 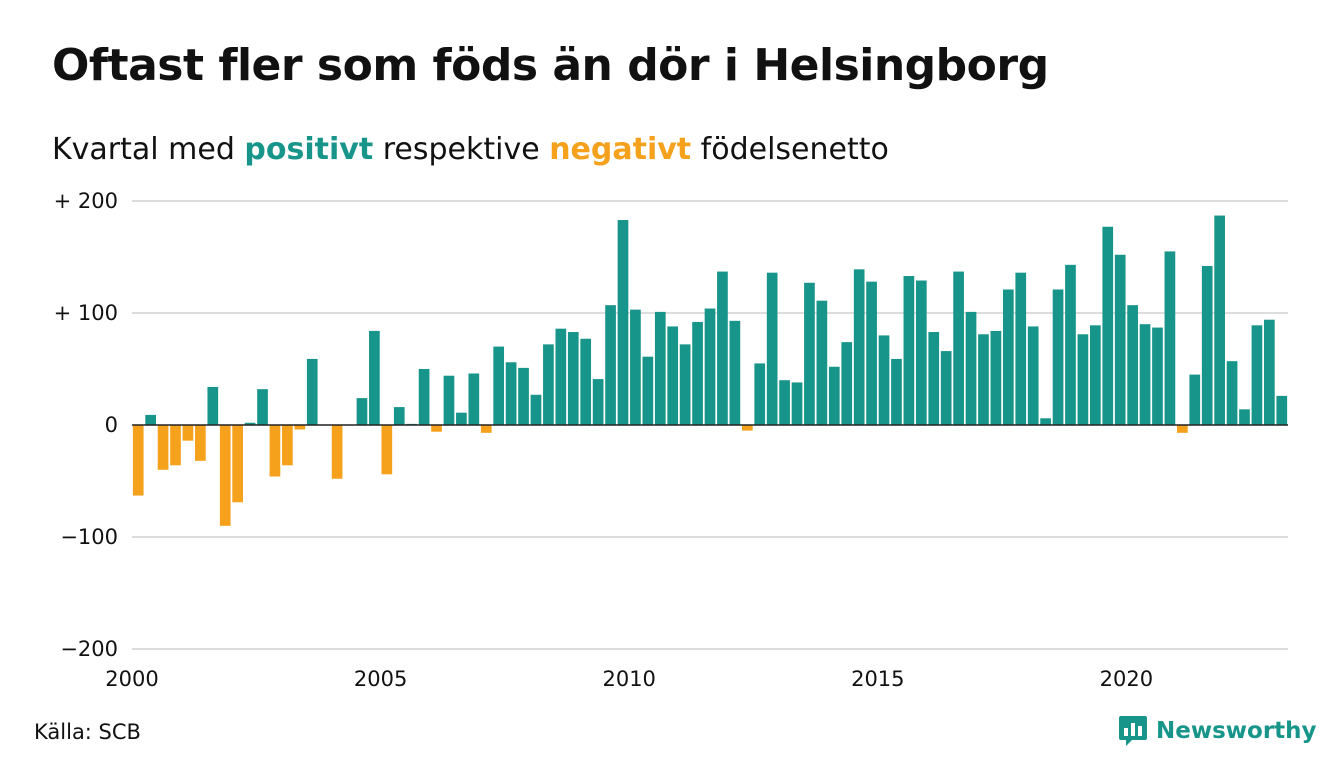 I want to click on subtitle-suffix: födelsenetto, so click(x=790, y=149).